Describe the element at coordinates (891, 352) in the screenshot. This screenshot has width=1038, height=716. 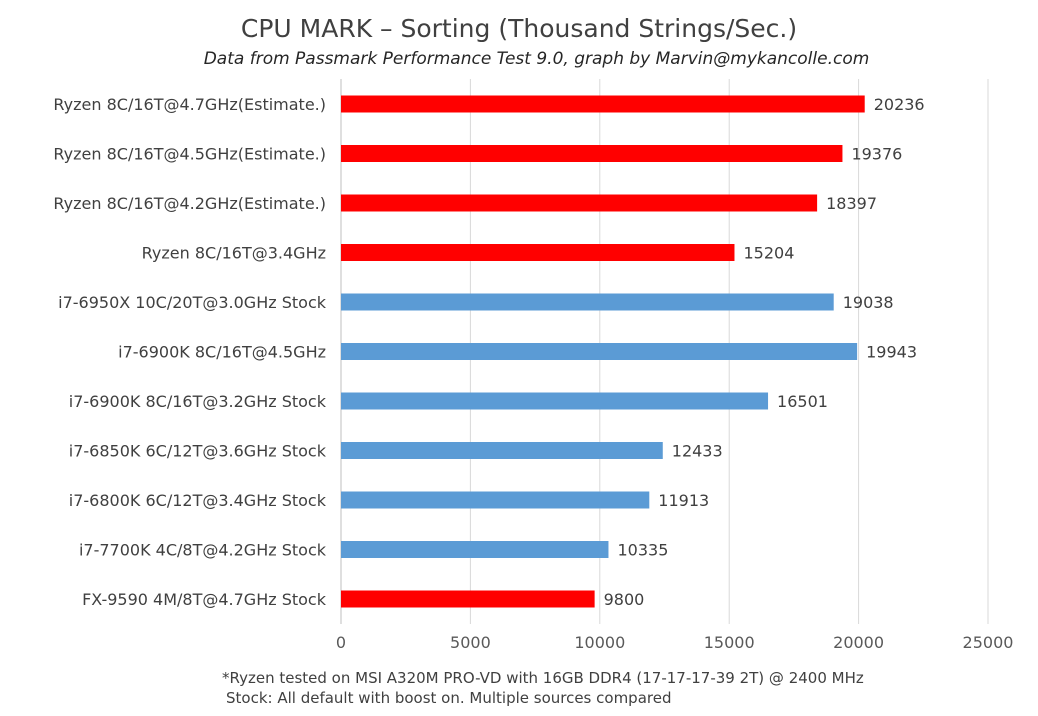
I see `value-label: 19943` at that location.